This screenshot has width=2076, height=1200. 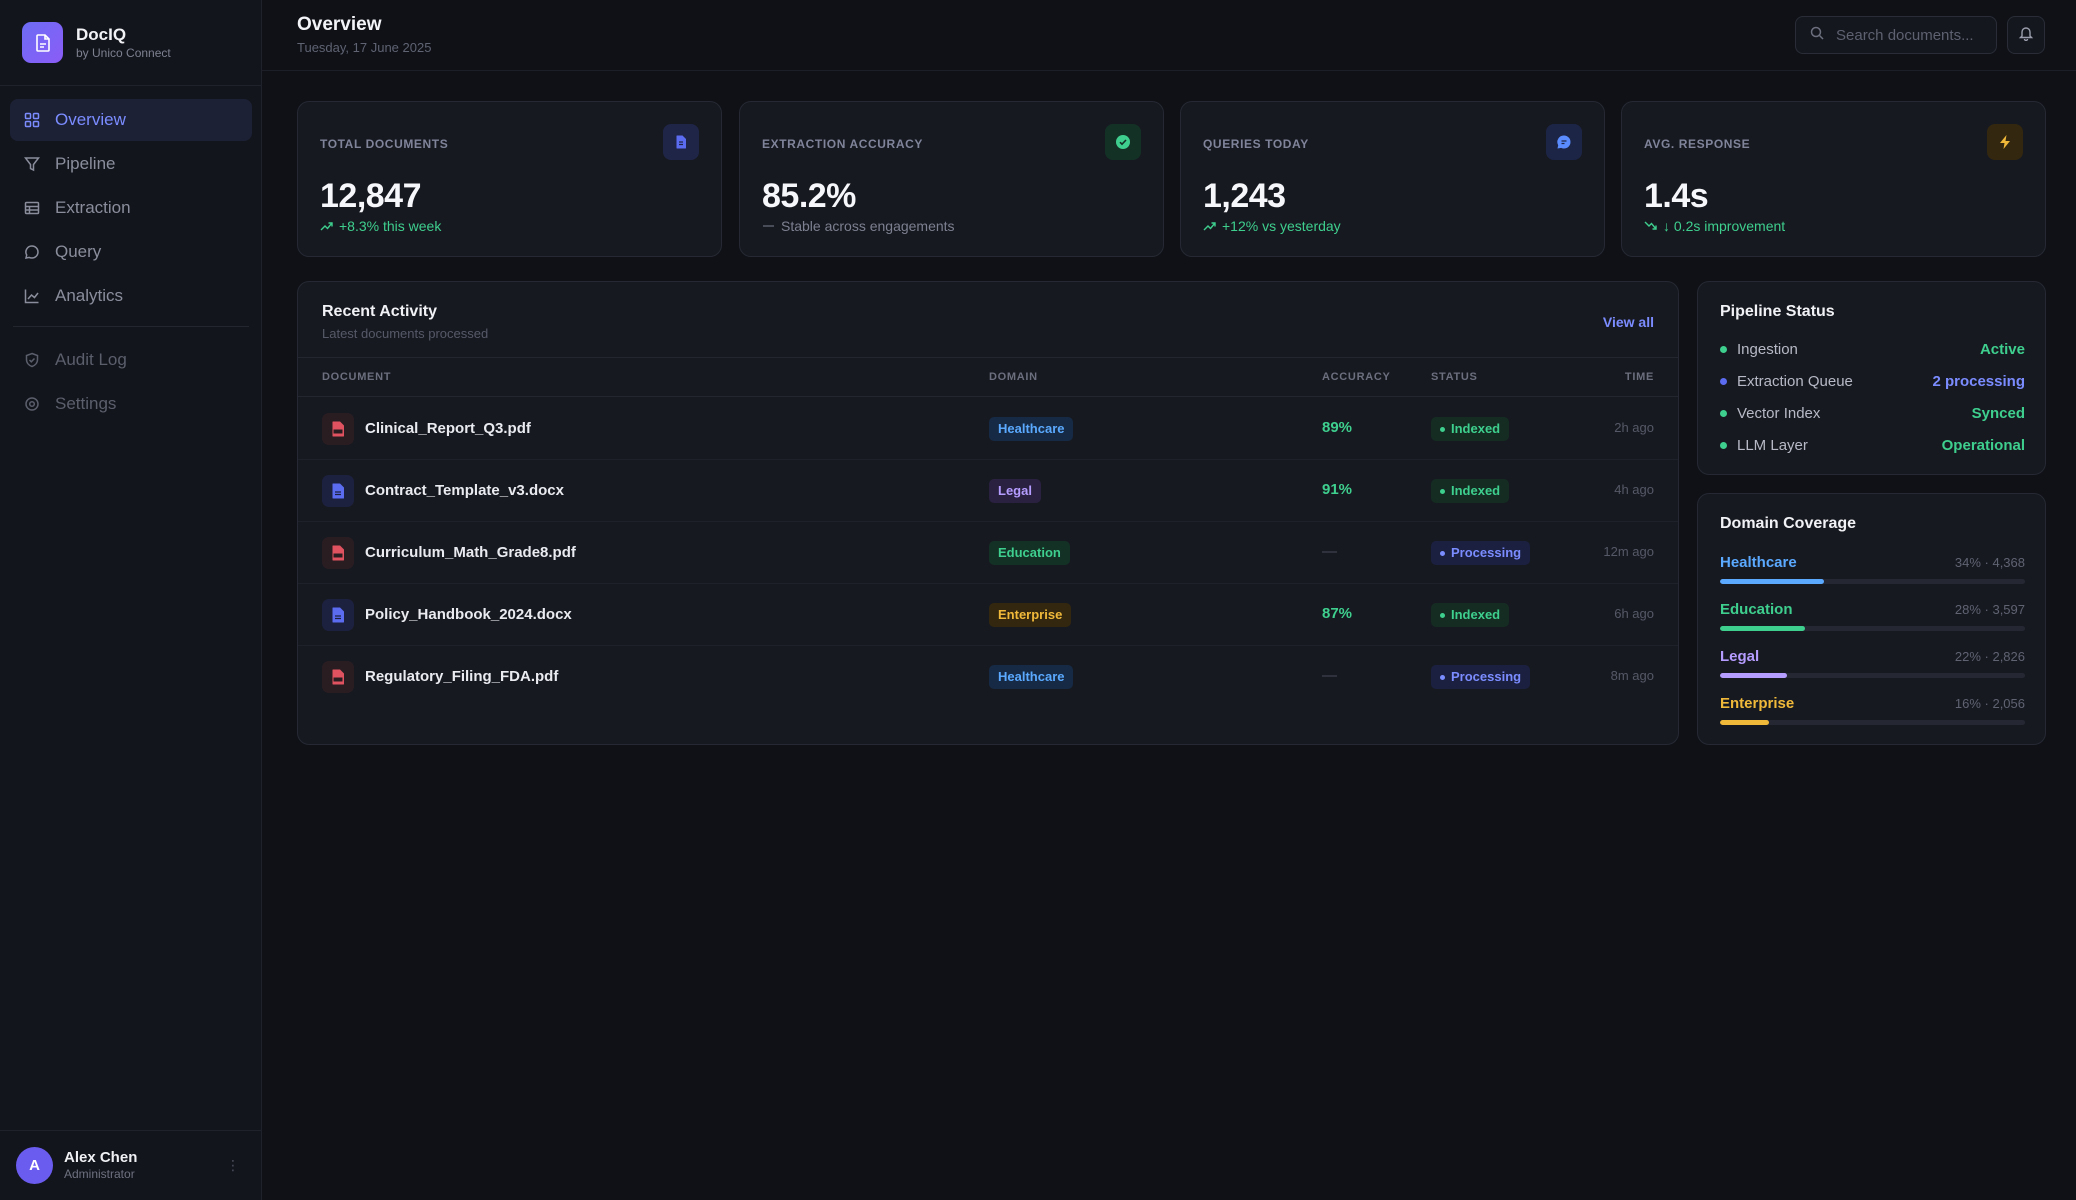 What do you see at coordinates (1454, 377) in the screenshot?
I see `column-header-status: STATUS` at bounding box center [1454, 377].